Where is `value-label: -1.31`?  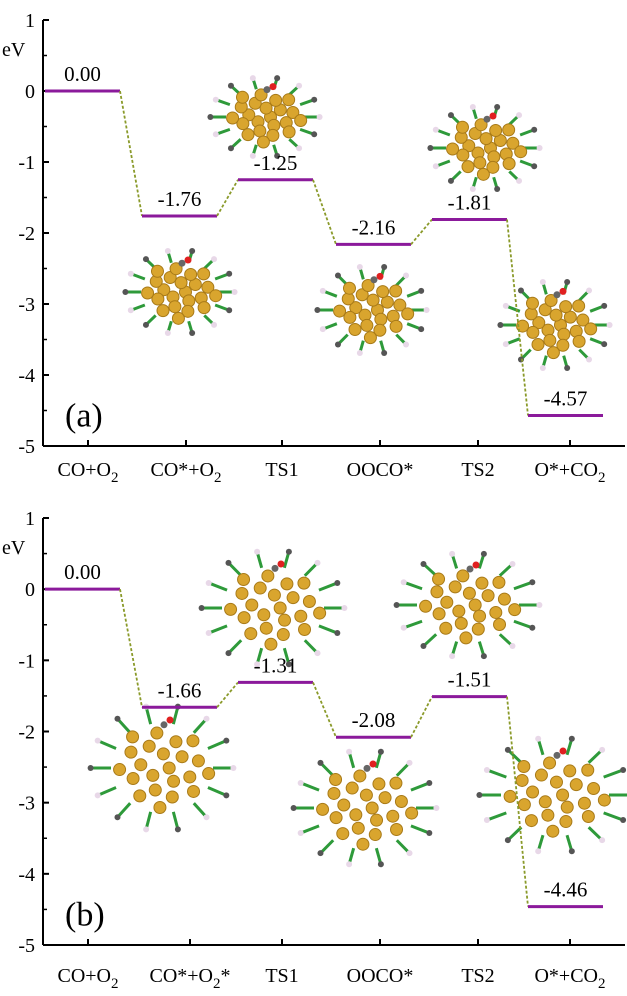
value-label: -1.31 is located at coordinates (276, 665).